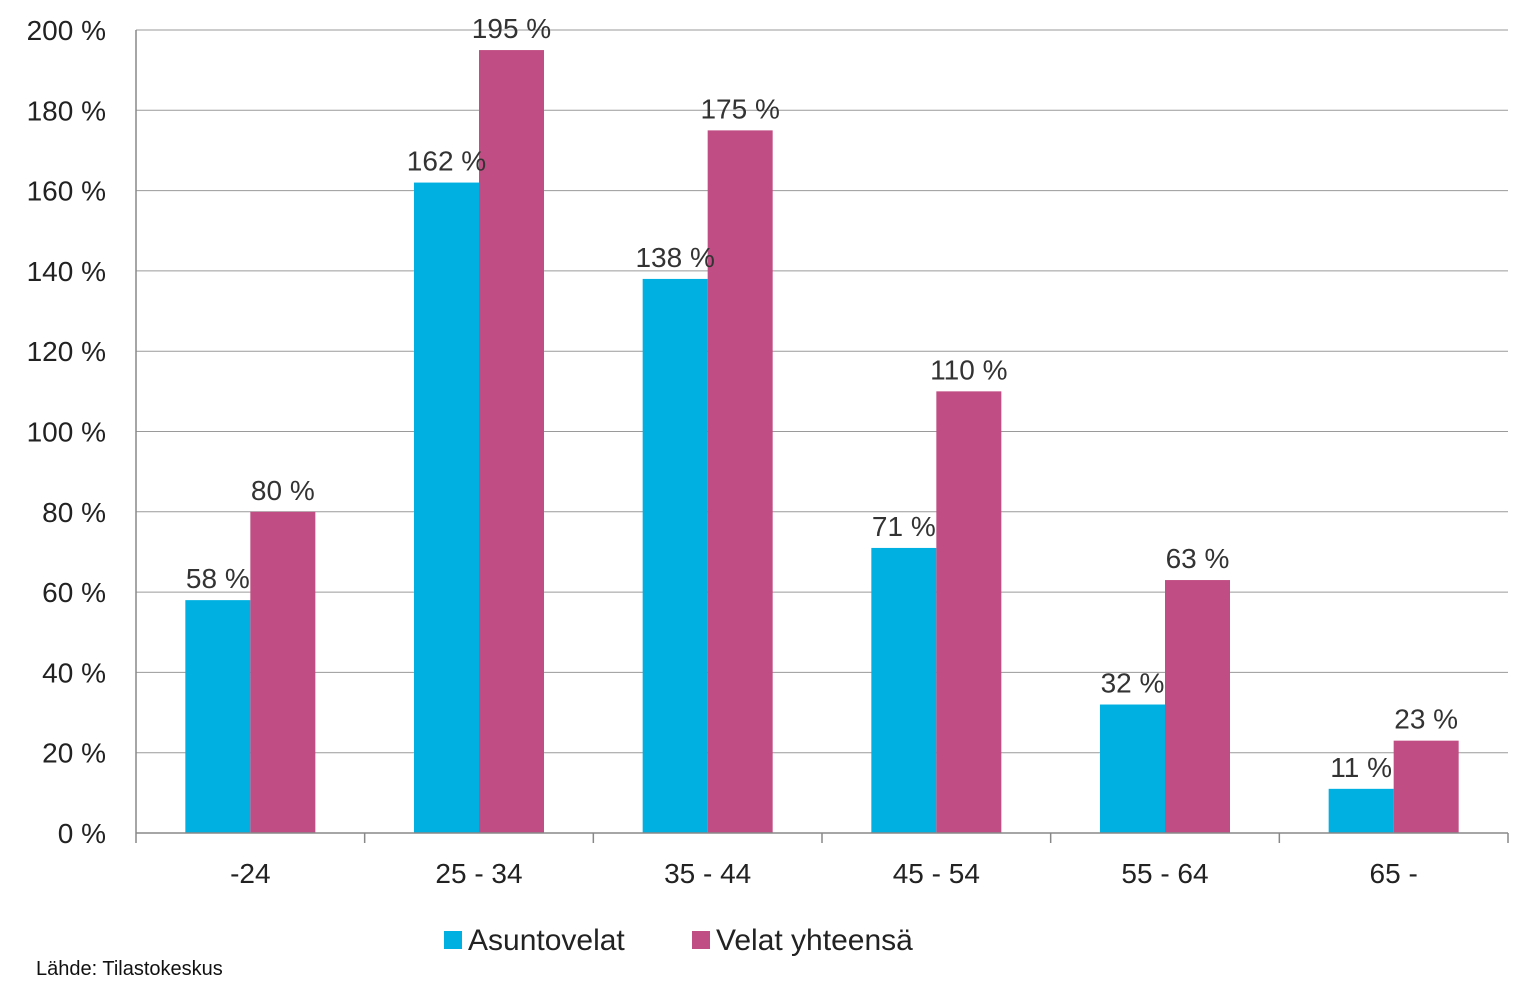  Describe the element at coordinates (283, 490) in the screenshot. I see `data-label: 80 %` at that location.